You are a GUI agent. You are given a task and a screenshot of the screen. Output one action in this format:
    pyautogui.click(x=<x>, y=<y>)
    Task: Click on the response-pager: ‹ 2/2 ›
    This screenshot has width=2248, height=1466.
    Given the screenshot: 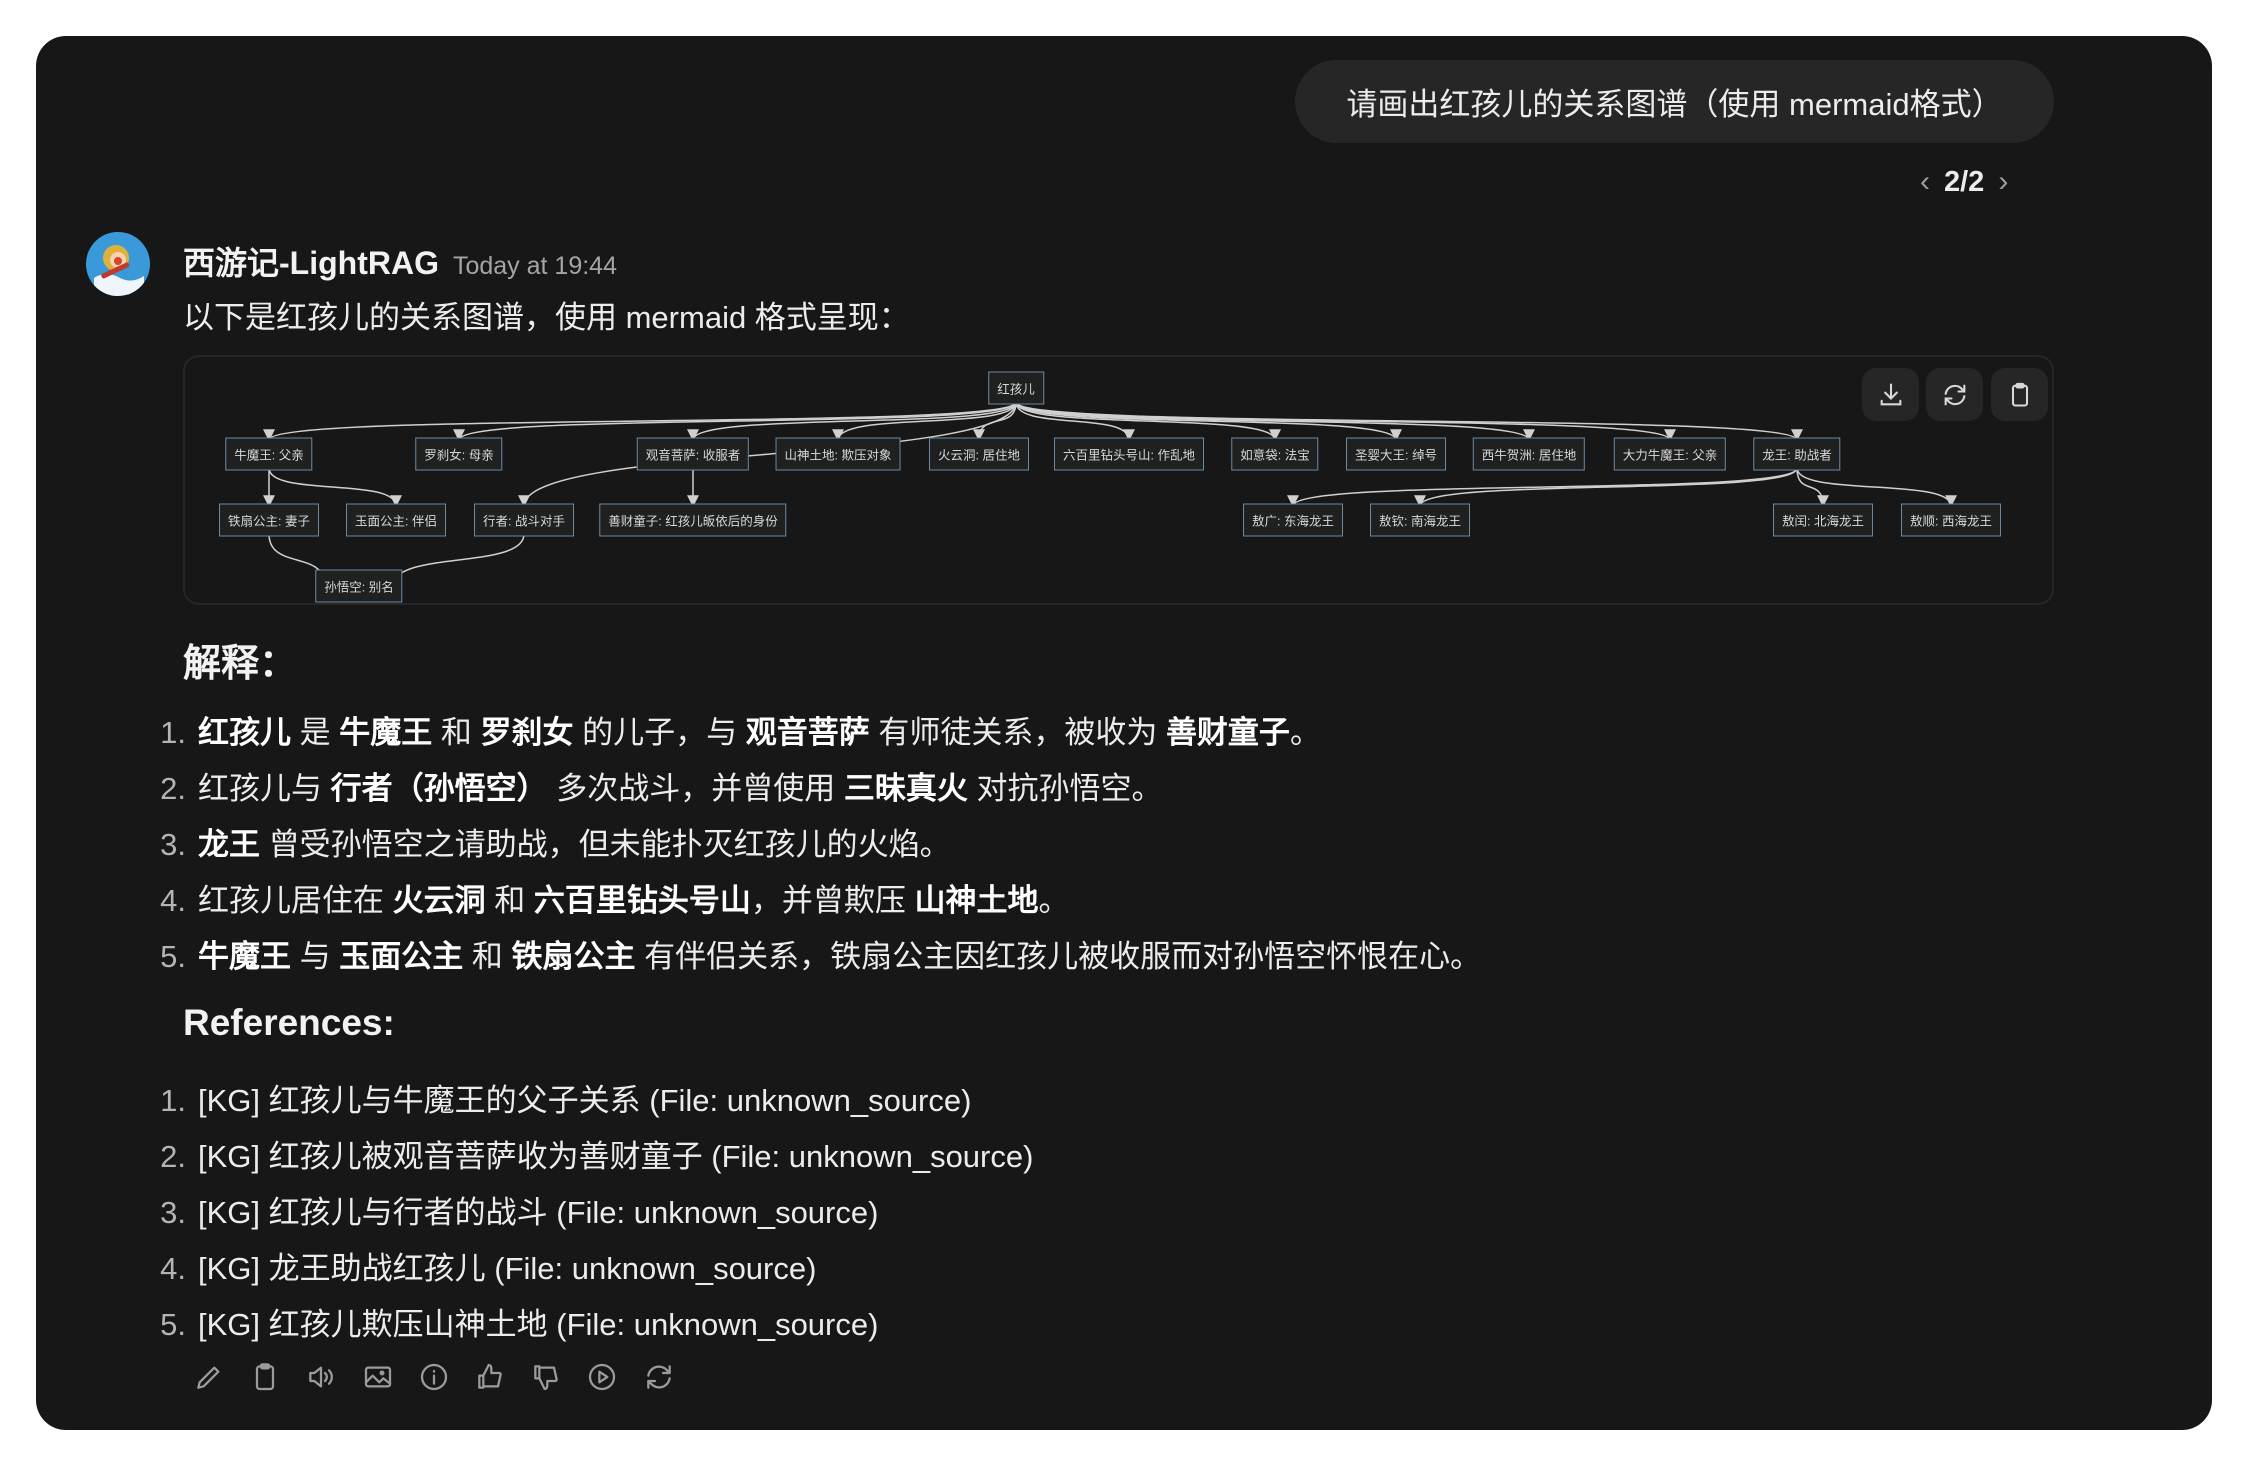 What is the action you would take?
    pyautogui.click(x=1964, y=182)
    